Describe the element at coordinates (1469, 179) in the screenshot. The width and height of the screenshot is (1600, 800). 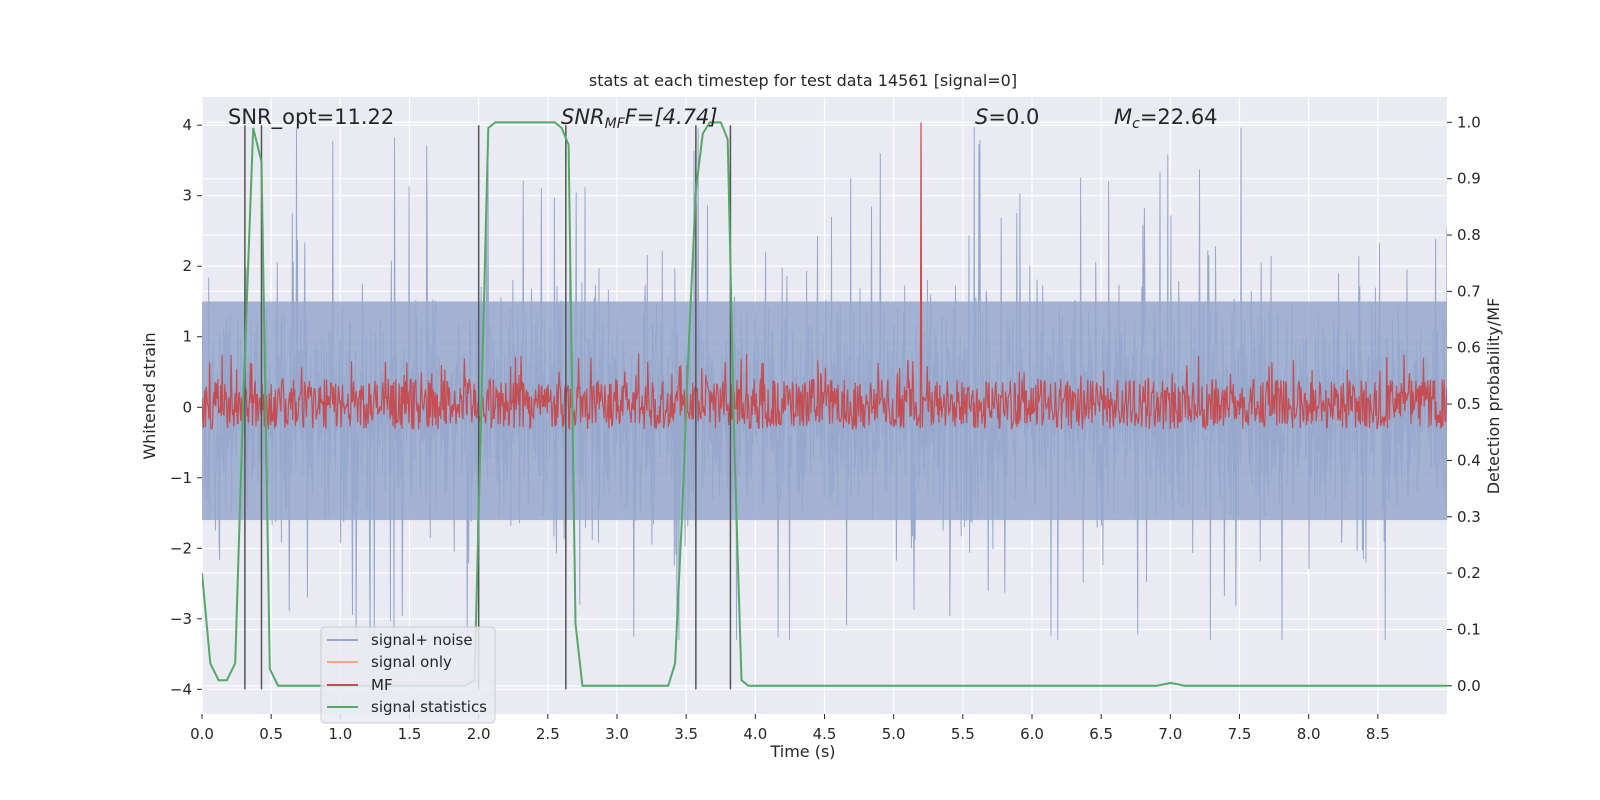
I see `y-right-tick-label: 0.9` at that location.